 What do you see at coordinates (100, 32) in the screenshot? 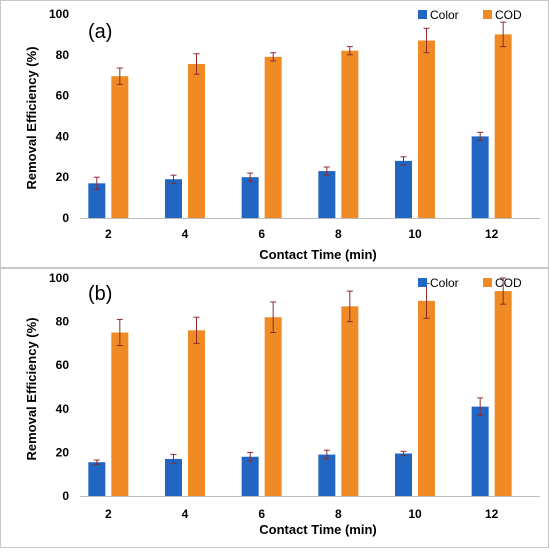
I see `panel-label: (a)` at bounding box center [100, 32].